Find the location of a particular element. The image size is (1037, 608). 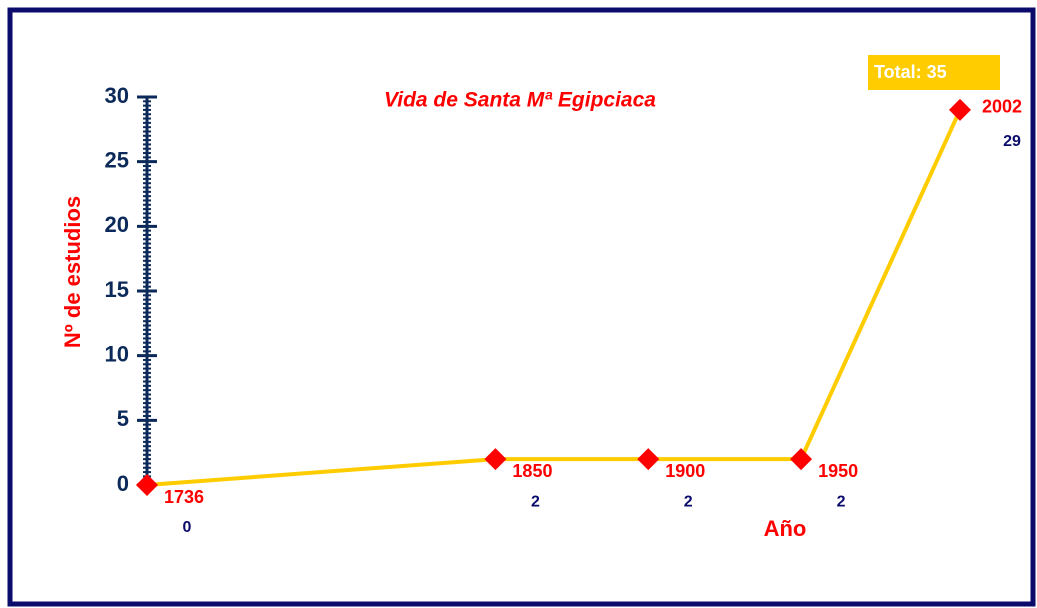

annotation-box is located at coordinates (934, 72).